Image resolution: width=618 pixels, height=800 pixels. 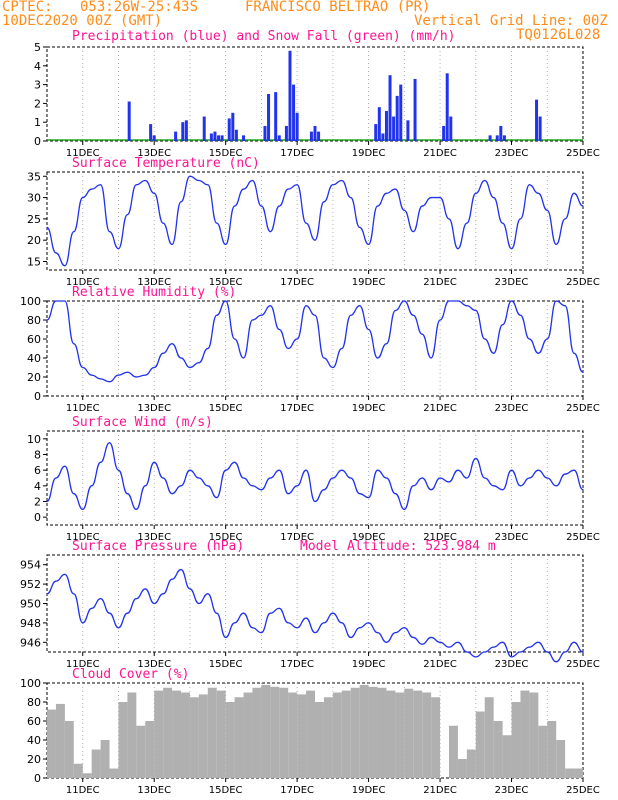 I want to click on cloud-panel-title: Cloud Cover (%), so click(x=130, y=674).